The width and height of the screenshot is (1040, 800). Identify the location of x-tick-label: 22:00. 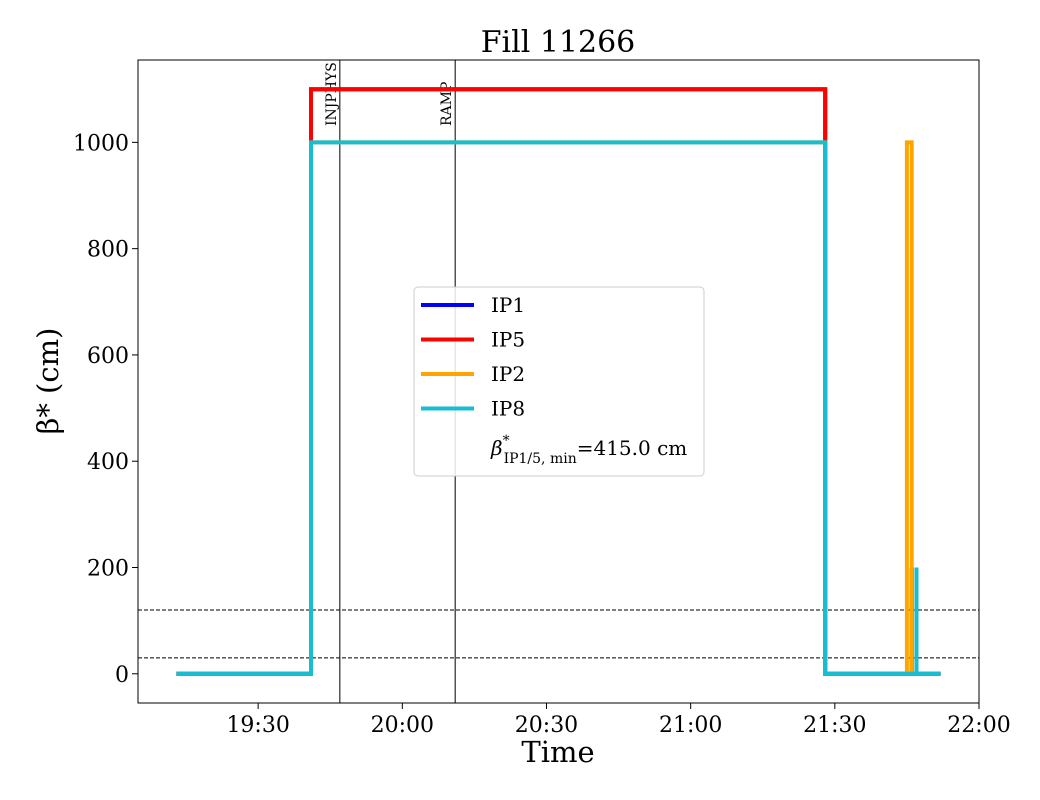
(978, 725).